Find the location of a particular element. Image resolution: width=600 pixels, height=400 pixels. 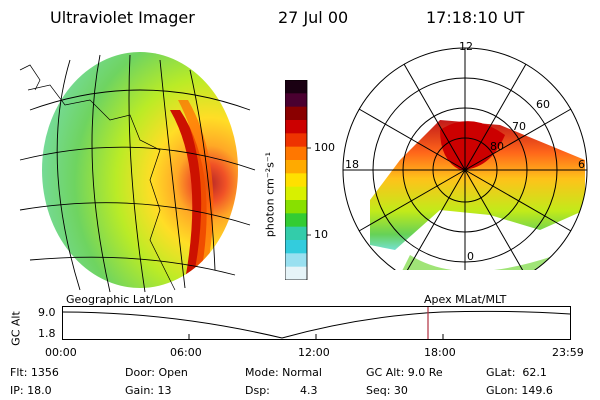

door-status: Door: Open is located at coordinates (156, 372).